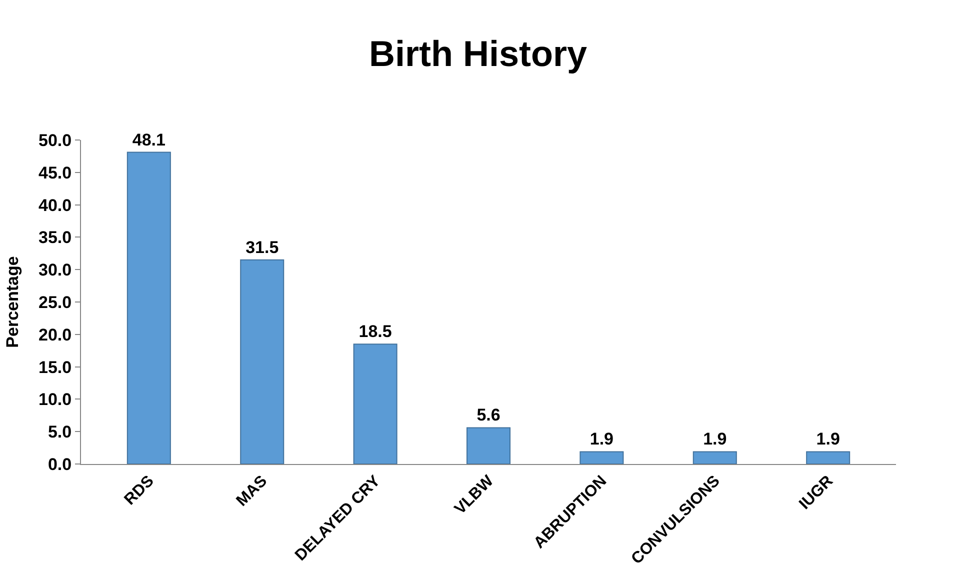  What do you see at coordinates (262, 247) in the screenshot?
I see `data-label: 31.5` at bounding box center [262, 247].